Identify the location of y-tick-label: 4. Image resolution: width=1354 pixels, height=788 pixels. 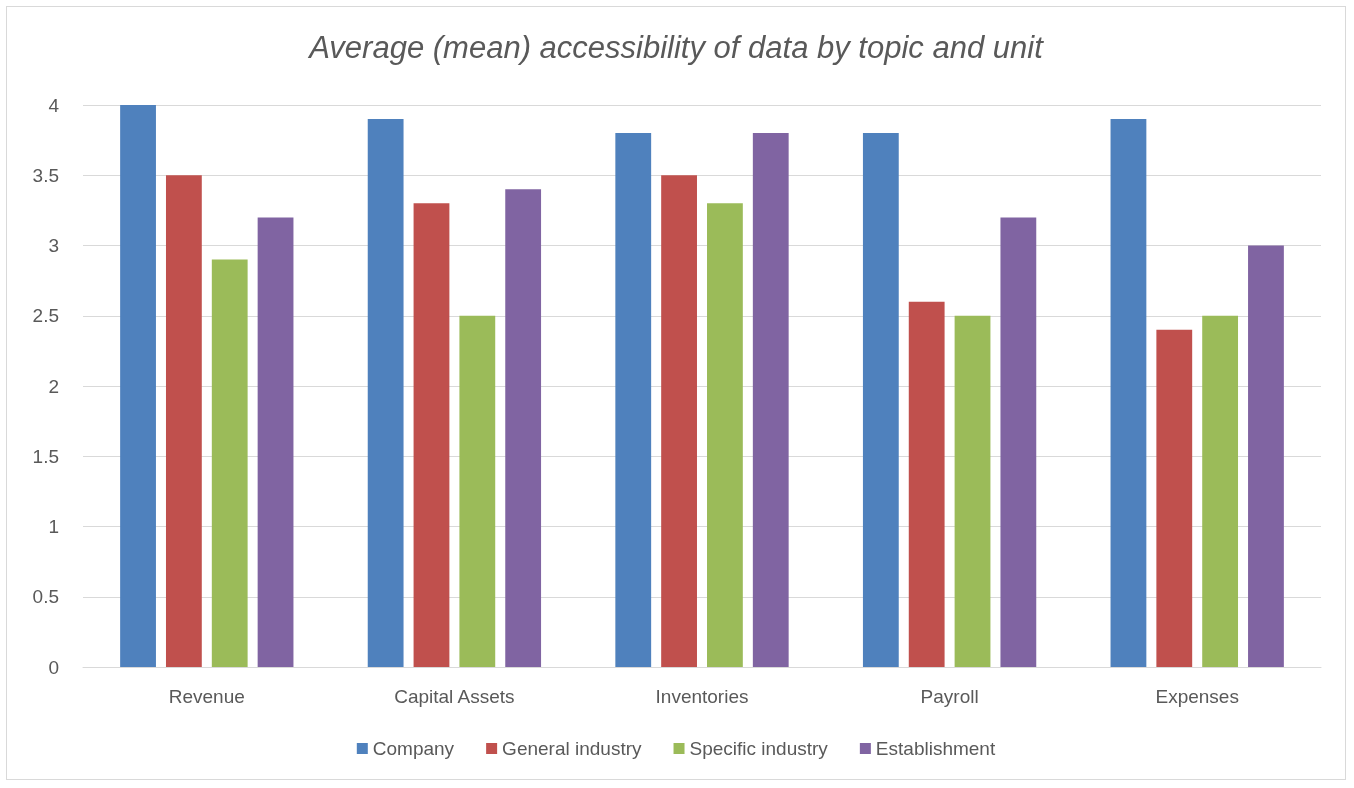
(54, 105).